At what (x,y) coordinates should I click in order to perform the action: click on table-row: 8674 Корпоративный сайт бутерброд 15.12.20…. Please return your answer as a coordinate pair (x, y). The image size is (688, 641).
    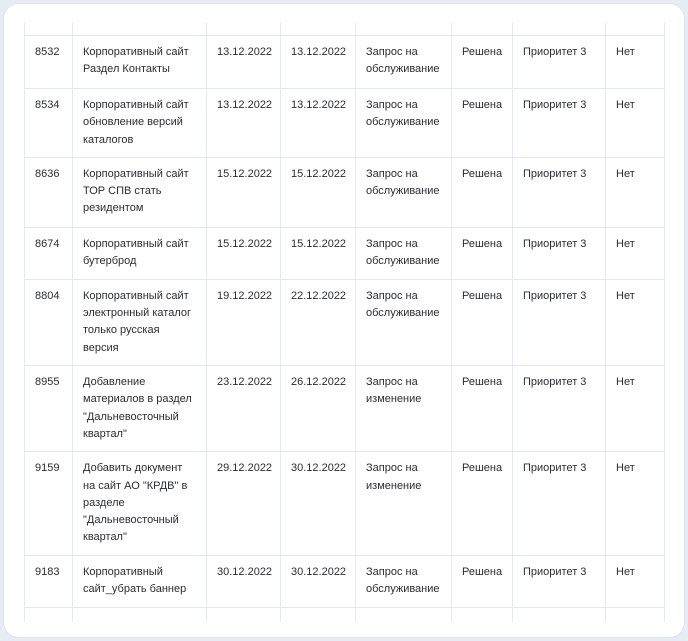
    Looking at the image, I should click on (344, 253).